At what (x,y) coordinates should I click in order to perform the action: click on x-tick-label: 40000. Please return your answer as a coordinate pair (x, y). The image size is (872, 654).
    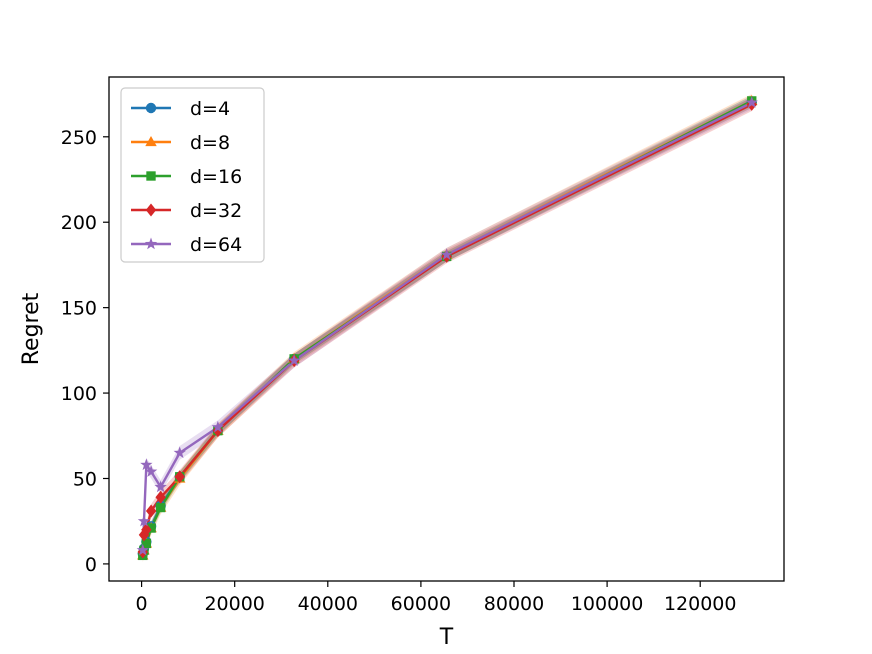
    Looking at the image, I should click on (328, 604).